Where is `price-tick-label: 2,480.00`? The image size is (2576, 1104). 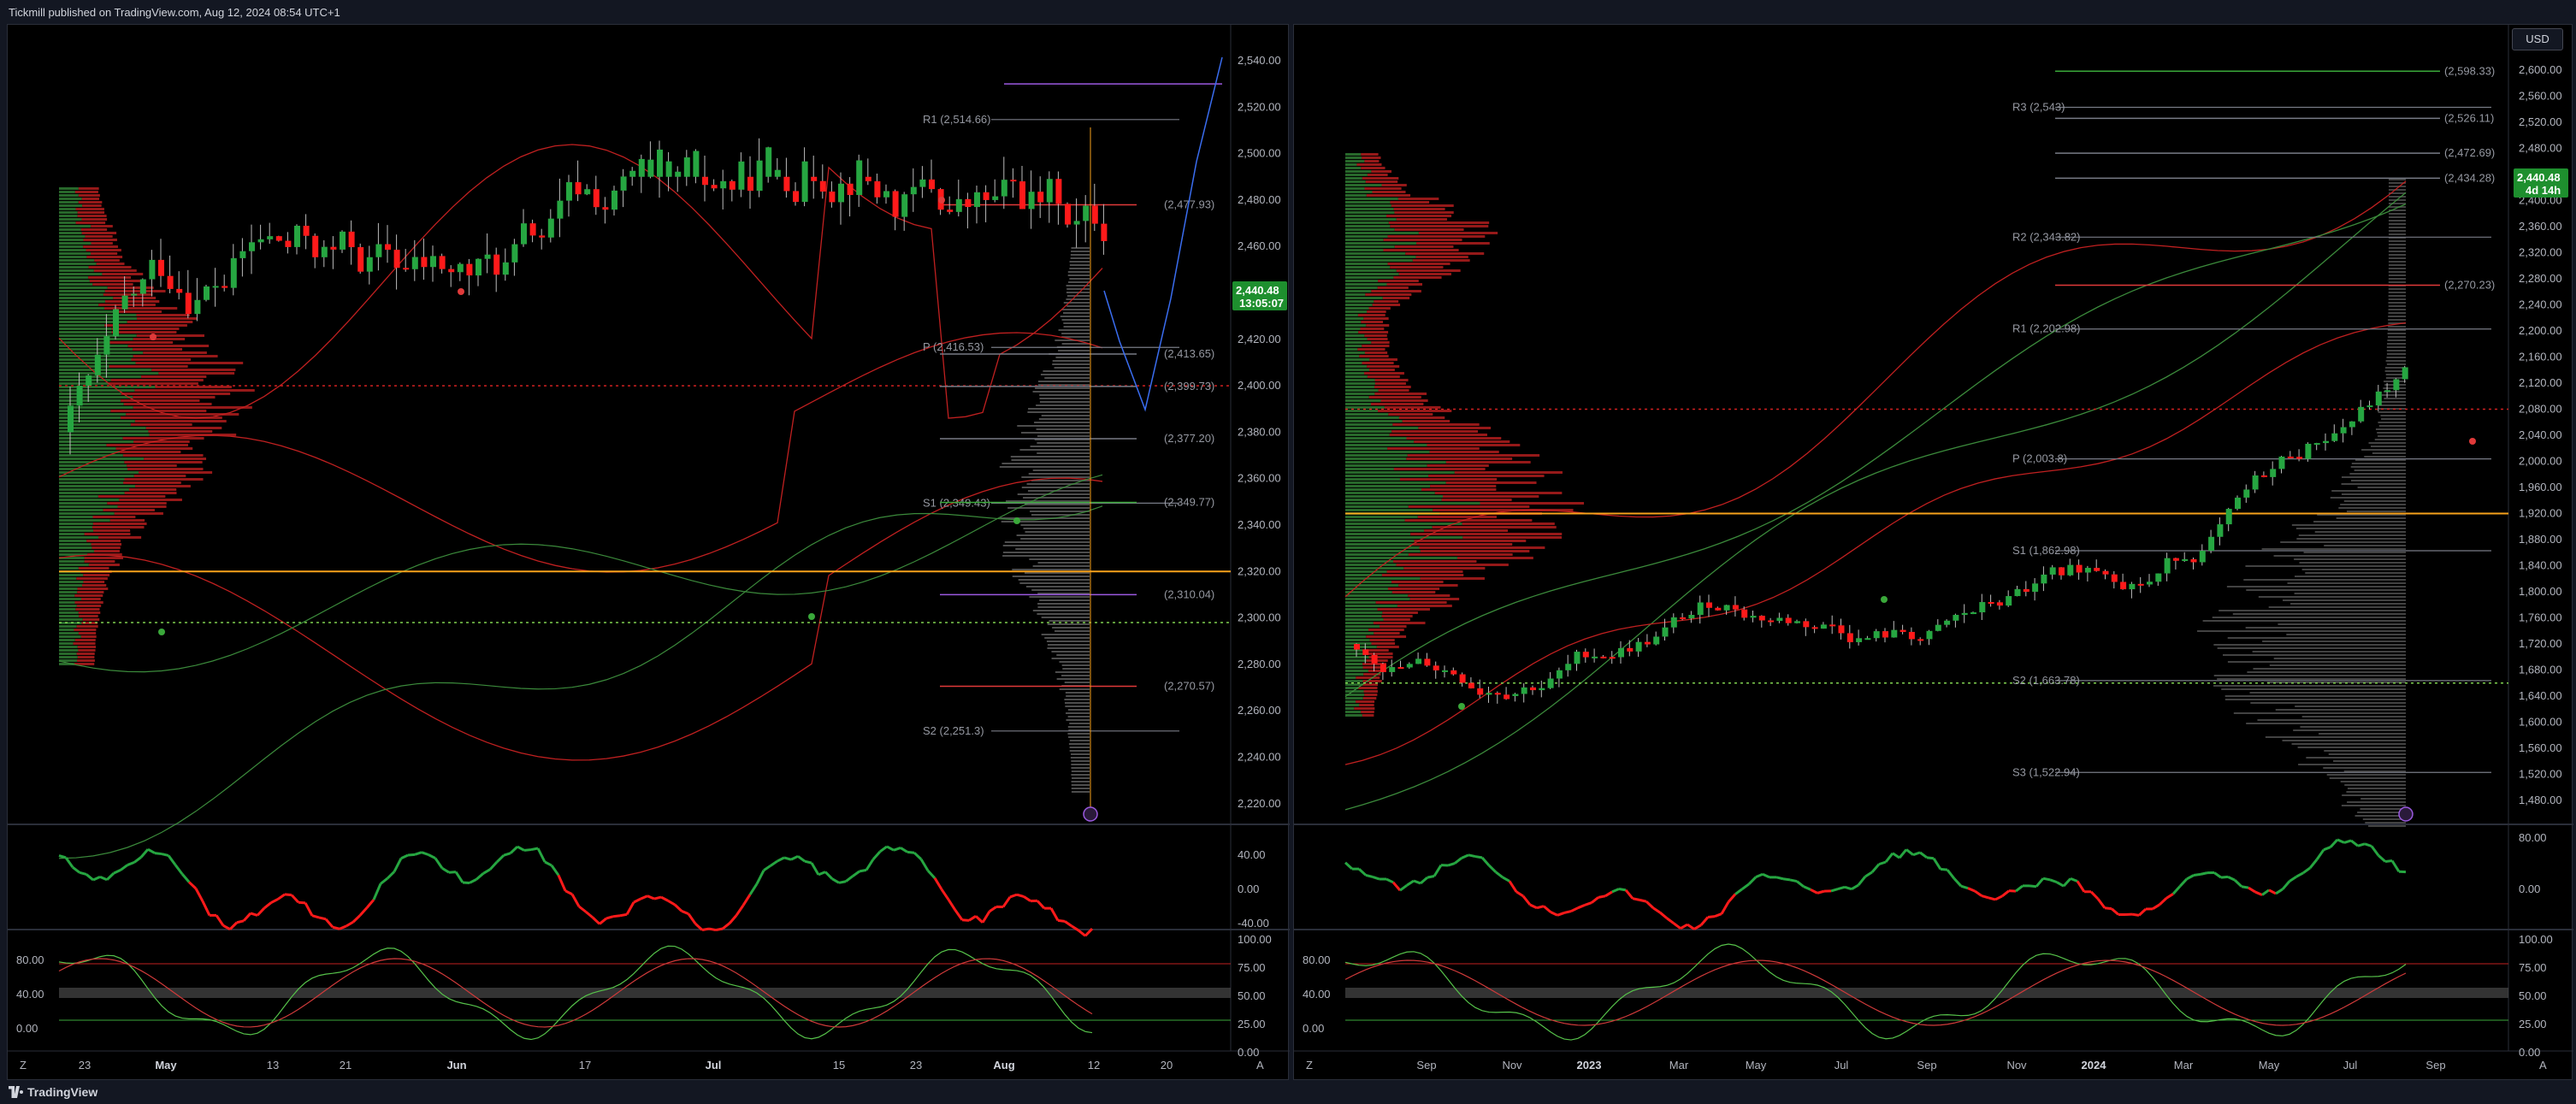
price-tick-label: 2,480.00 is located at coordinates (1259, 199).